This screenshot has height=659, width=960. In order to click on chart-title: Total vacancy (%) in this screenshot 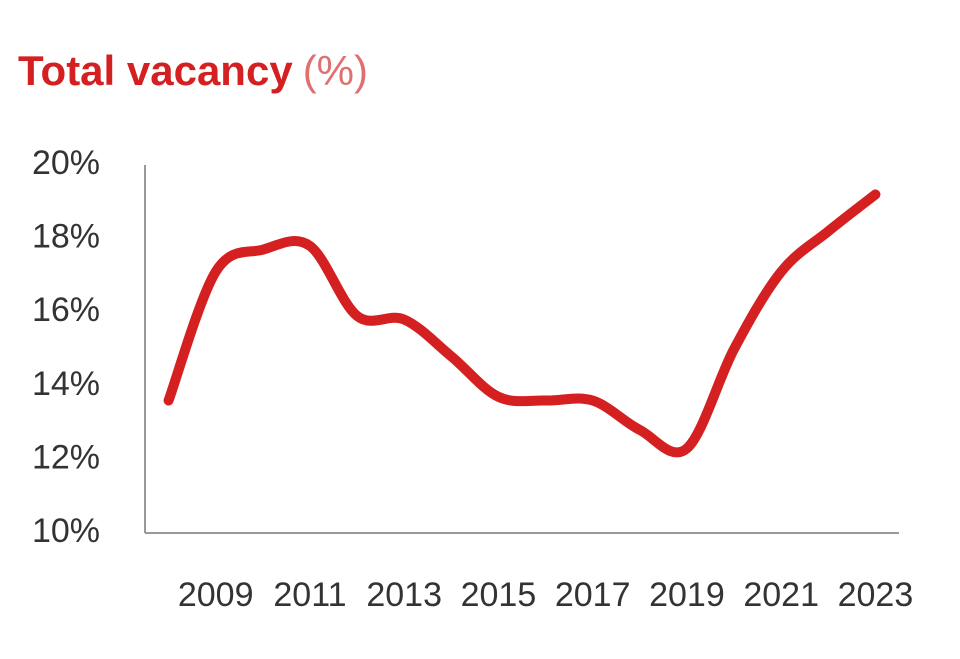, I will do `click(193, 70)`.